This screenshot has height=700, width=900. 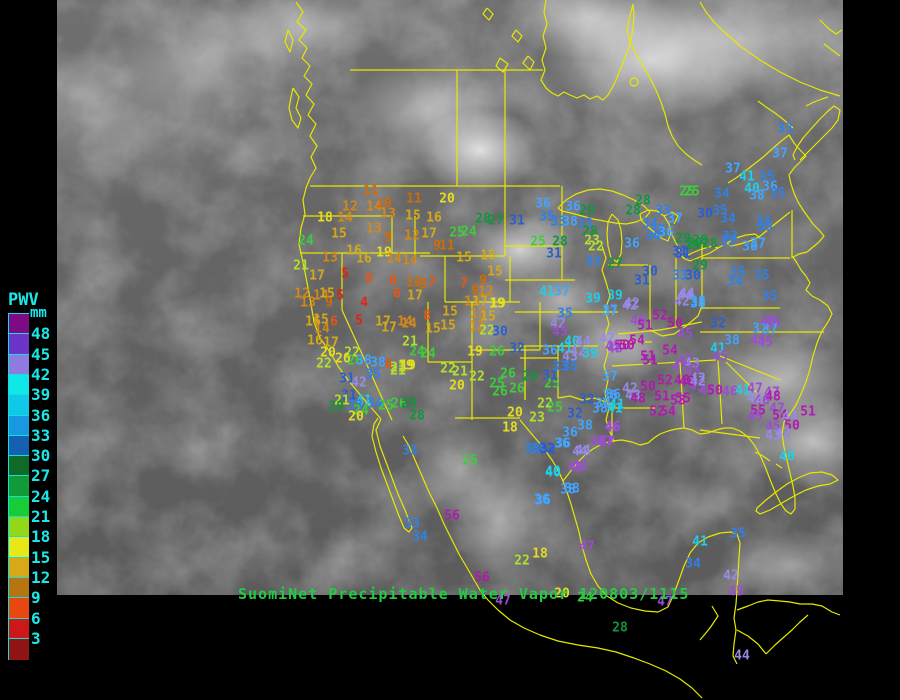 What do you see at coordinates (41, 374) in the screenshot?
I see `legend-tick-label: 42` at bounding box center [41, 374].